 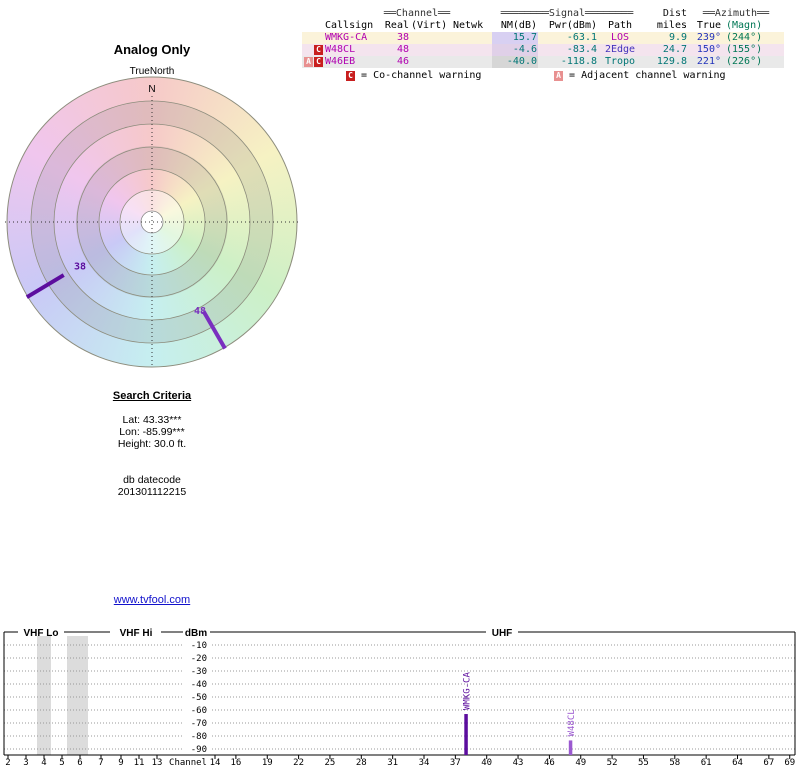 I want to click on channel-group-header: ══Channel══, so click(x=417, y=13).